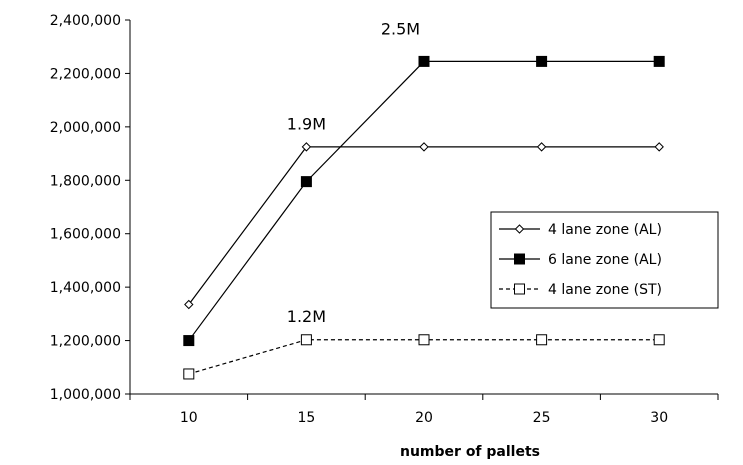 This screenshot has height=465, width=743. I want to click on legend-label: 6 lane zone (AL), so click(605, 260).